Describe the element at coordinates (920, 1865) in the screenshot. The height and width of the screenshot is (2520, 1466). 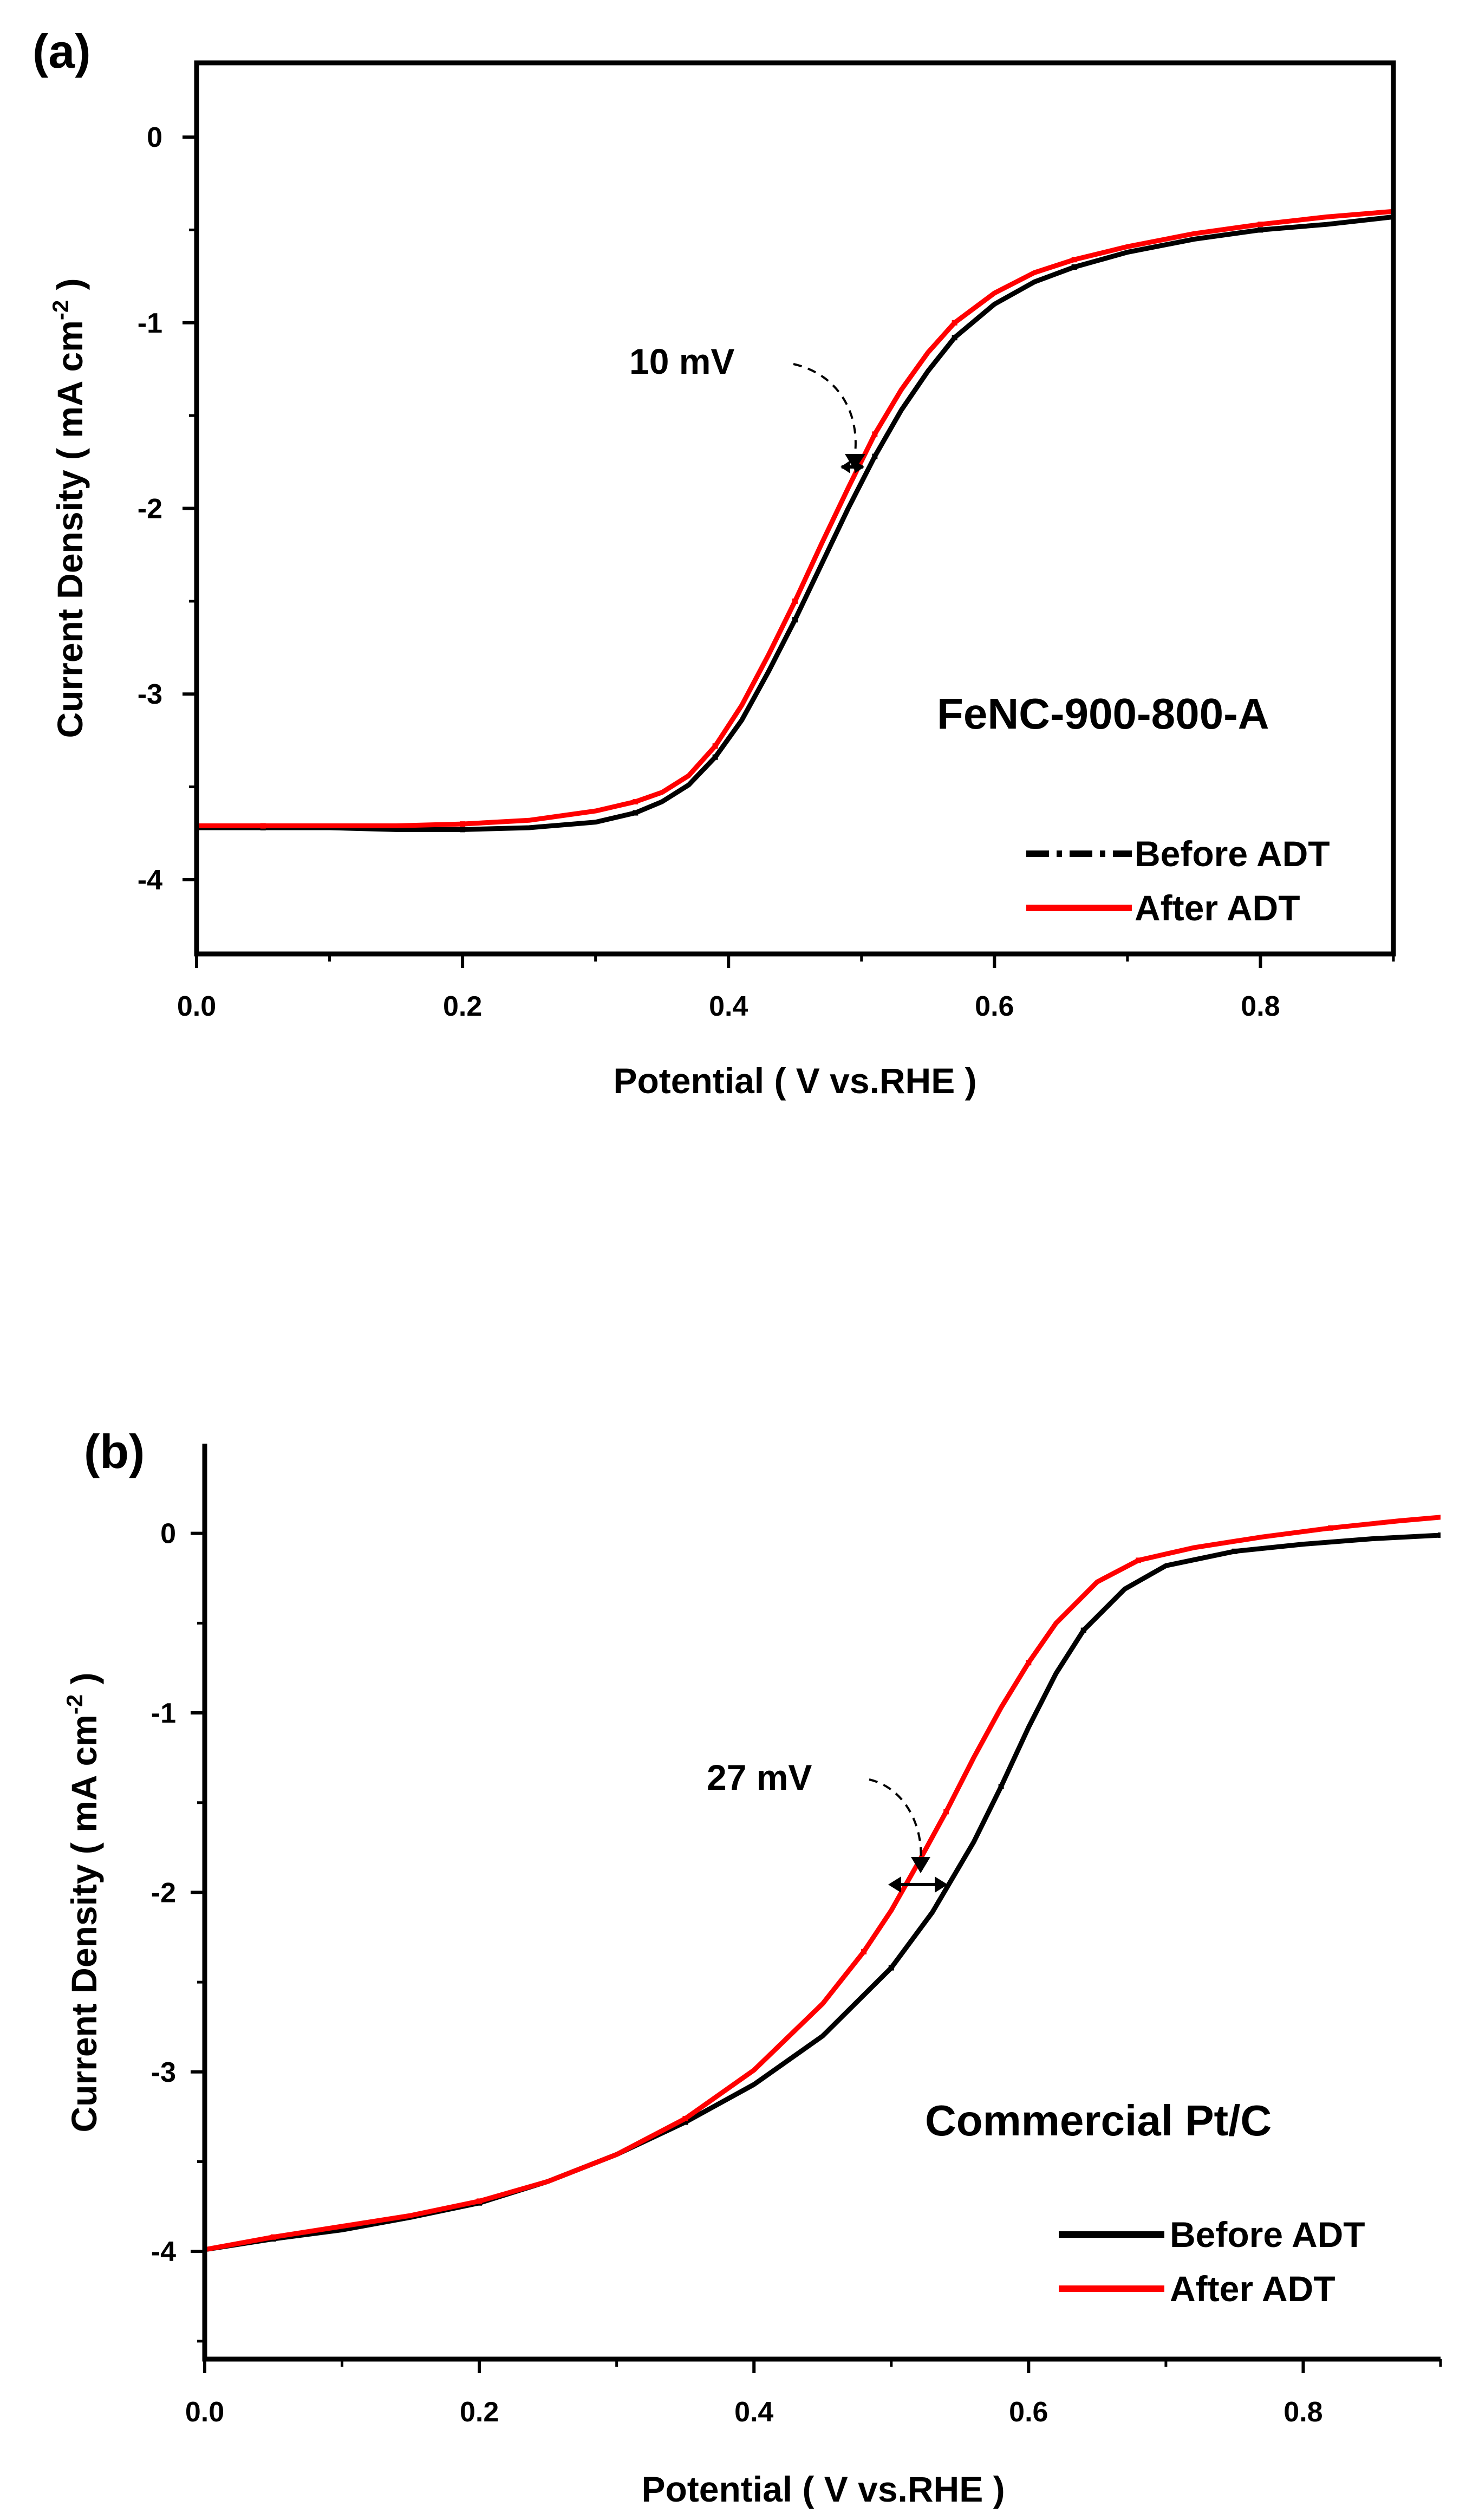
I see `annotation-arrowhead` at that location.